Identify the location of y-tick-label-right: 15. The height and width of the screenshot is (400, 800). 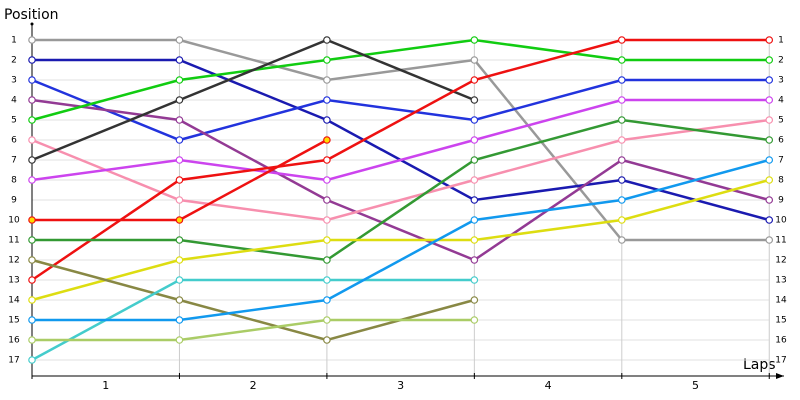
(780, 321).